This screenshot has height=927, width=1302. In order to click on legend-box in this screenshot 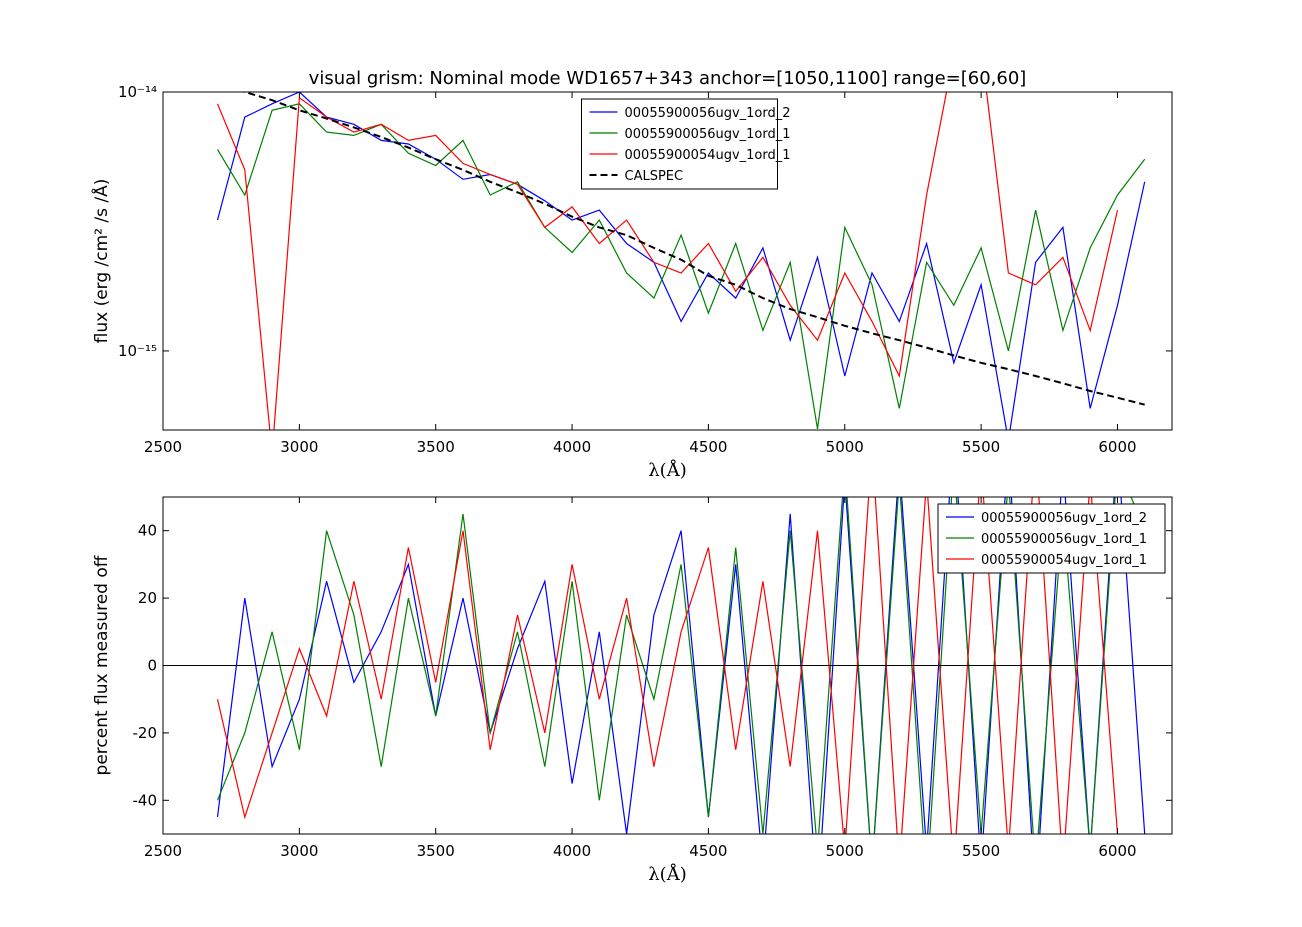, I will do `click(1051, 538)`.